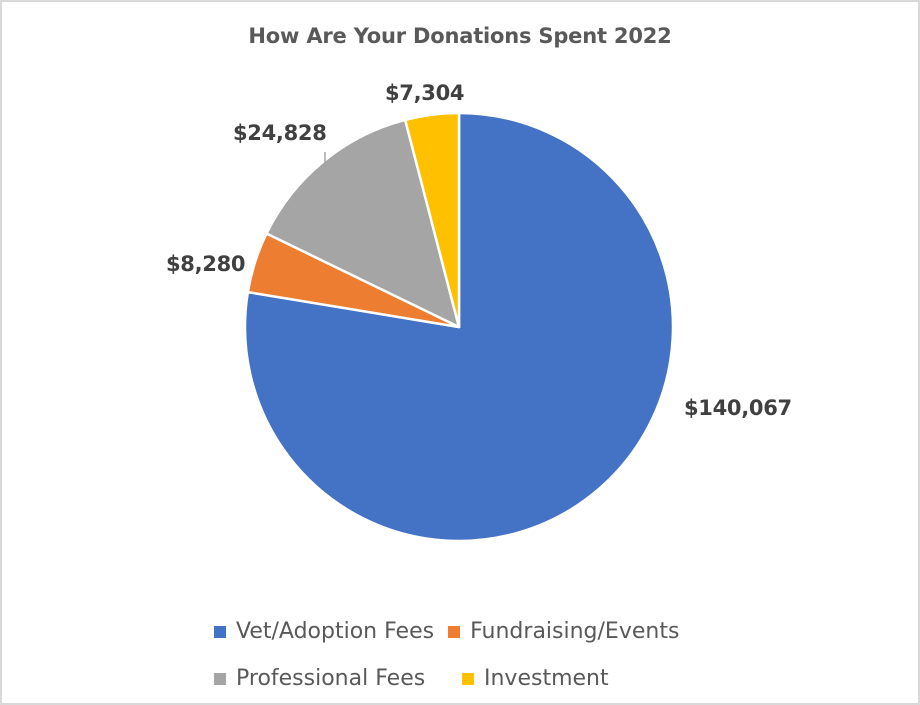 Image resolution: width=920 pixels, height=705 pixels. I want to click on legend-swatch-investment, so click(468, 678).